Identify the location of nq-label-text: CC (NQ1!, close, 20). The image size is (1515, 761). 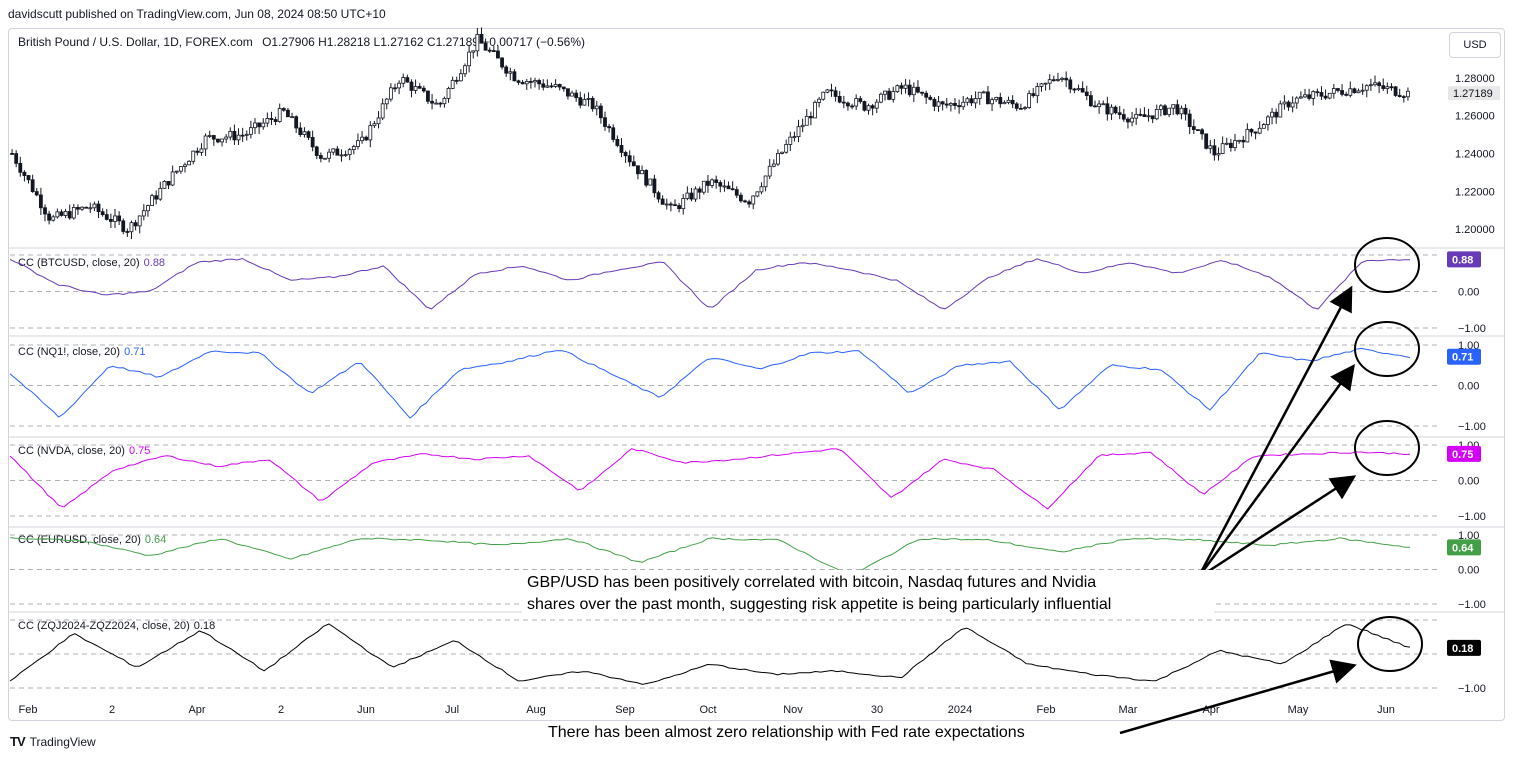
(69, 352).